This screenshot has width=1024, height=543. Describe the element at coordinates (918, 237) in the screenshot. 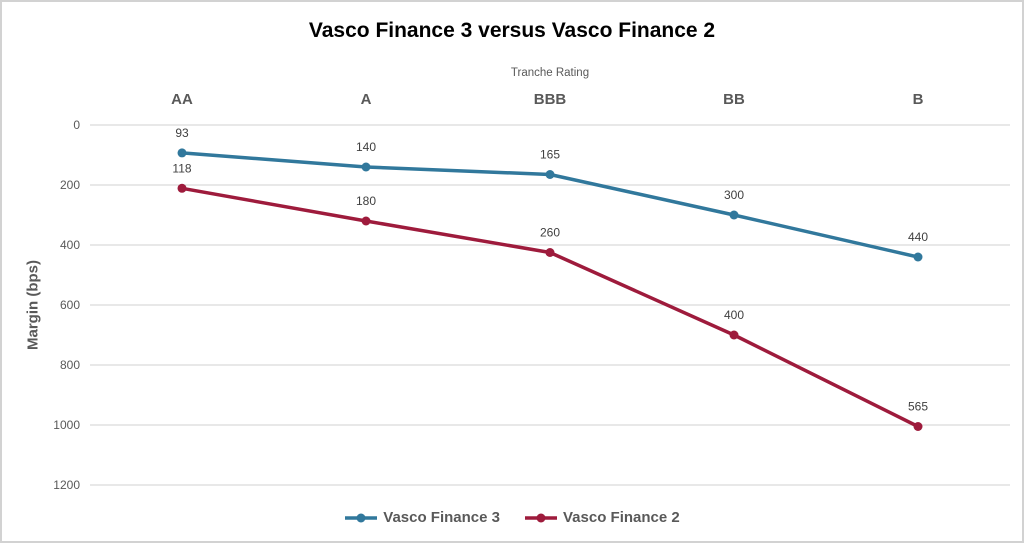

I see `data-label: 440` at that location.